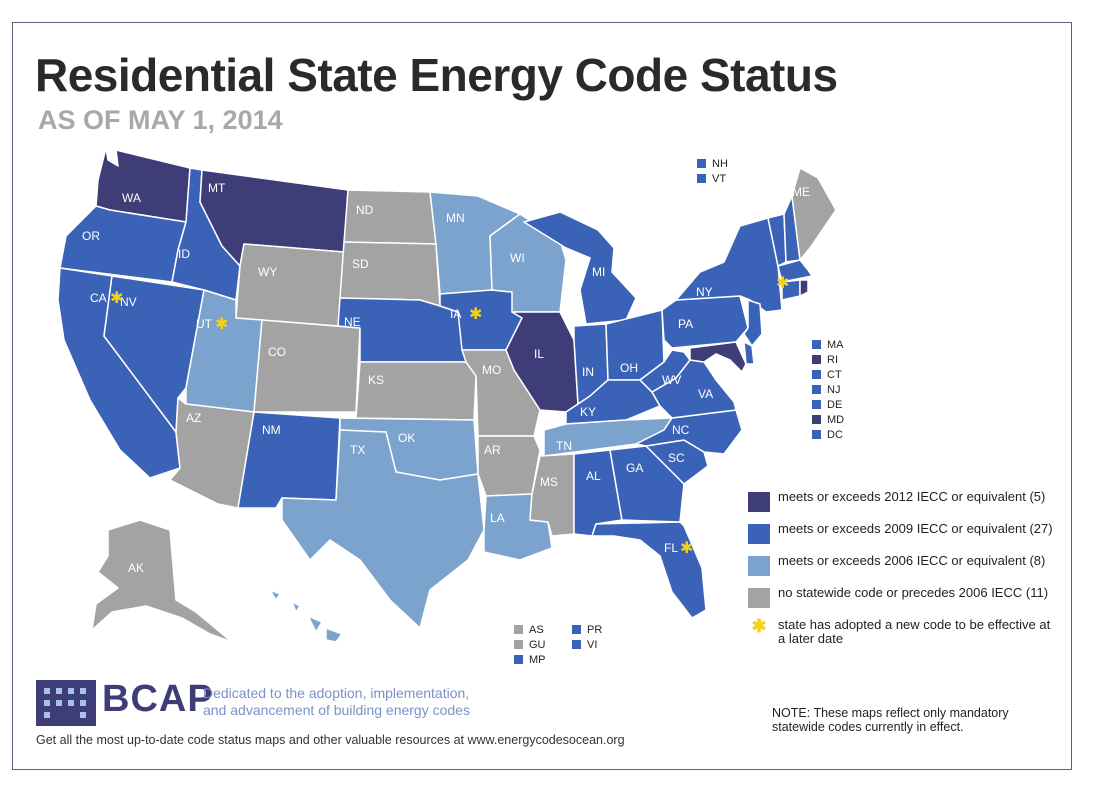 This screenshot has width=1093, height=785. What do you see at coordinates (184, 254) in the screenshot?
I see `label-id: ID` at bounding box center [184, 254].